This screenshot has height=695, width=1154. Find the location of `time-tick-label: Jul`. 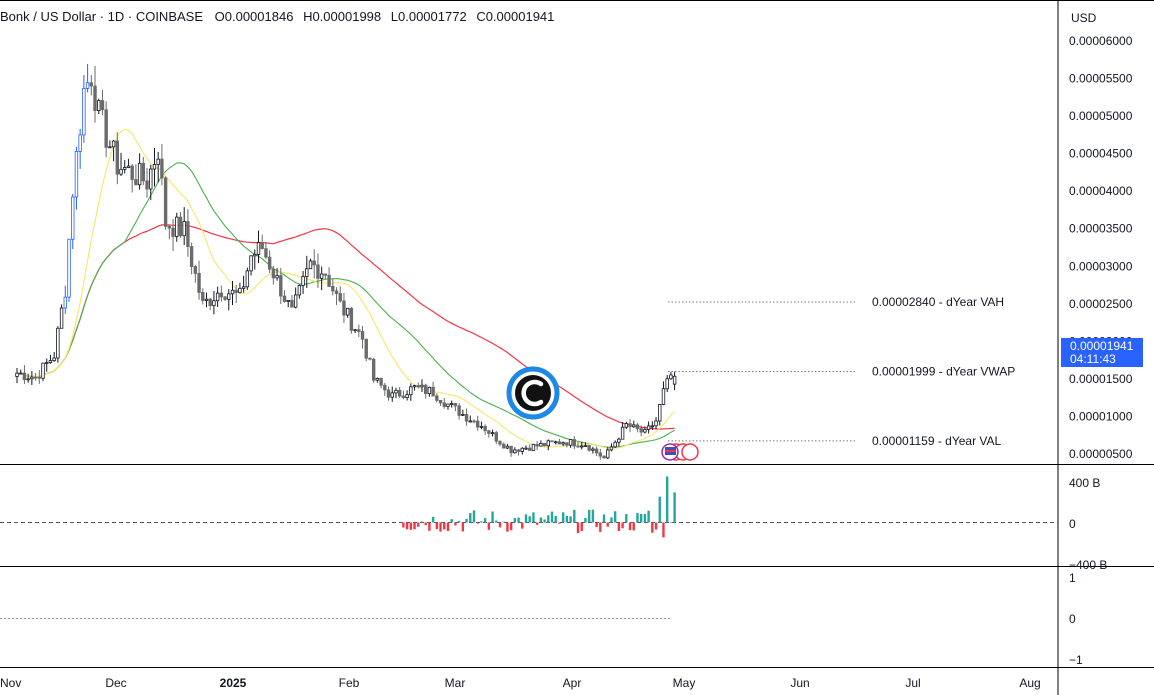

time-tick-label: Jul is located at coordinates (912, 683).